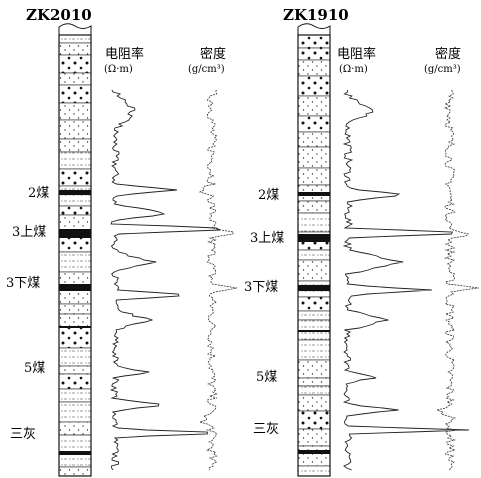 This screenshot has width=481, height=478. I want to click on well-id: ZK1910, so click(316, 15).